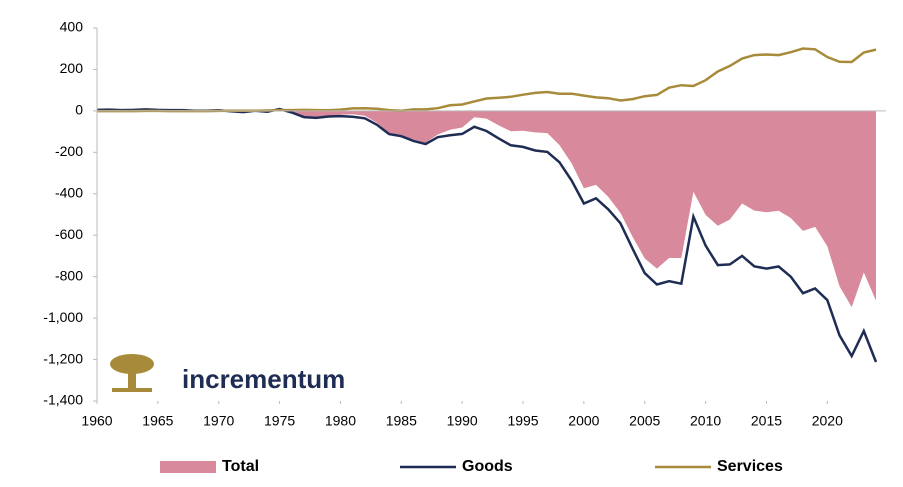 This screenshot has height=487, width=903. I want to click on y-tick-label: -400, so click(69, 192).